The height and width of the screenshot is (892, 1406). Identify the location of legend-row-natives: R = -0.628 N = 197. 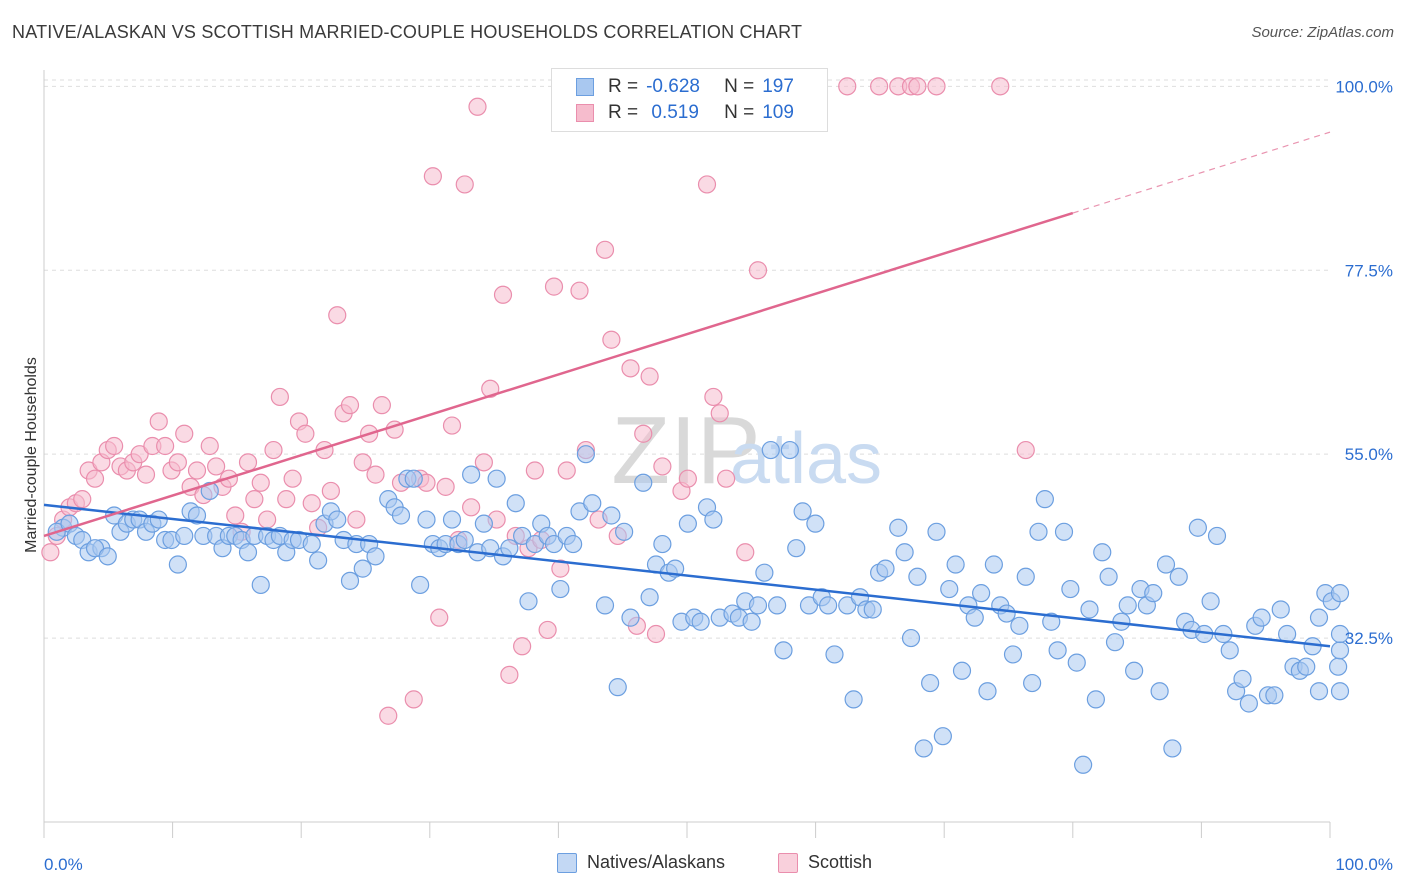
(685, 87).